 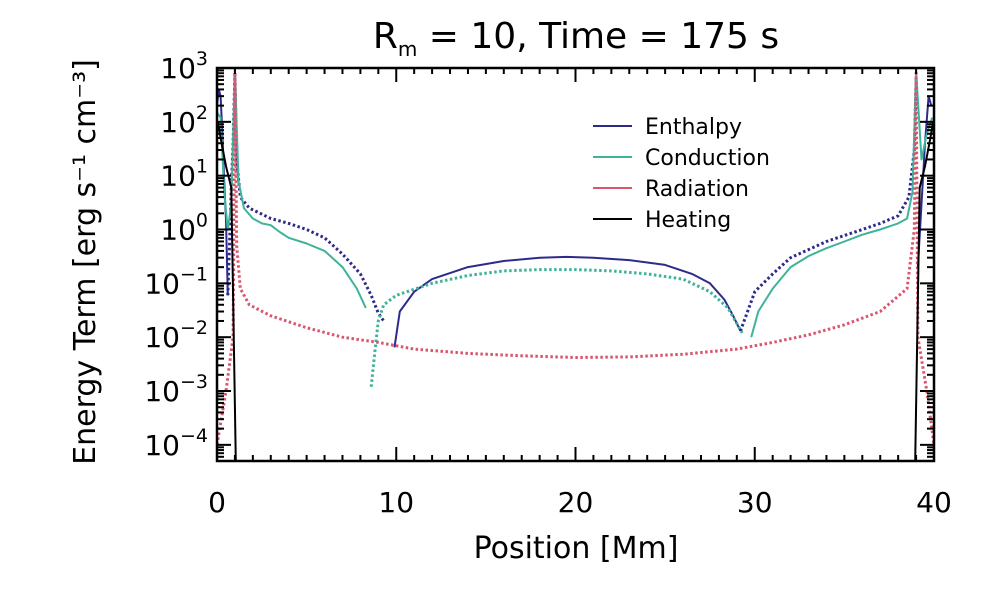 I want to click on x-axis-label: Position [Mm], so click(x=576, y=548).